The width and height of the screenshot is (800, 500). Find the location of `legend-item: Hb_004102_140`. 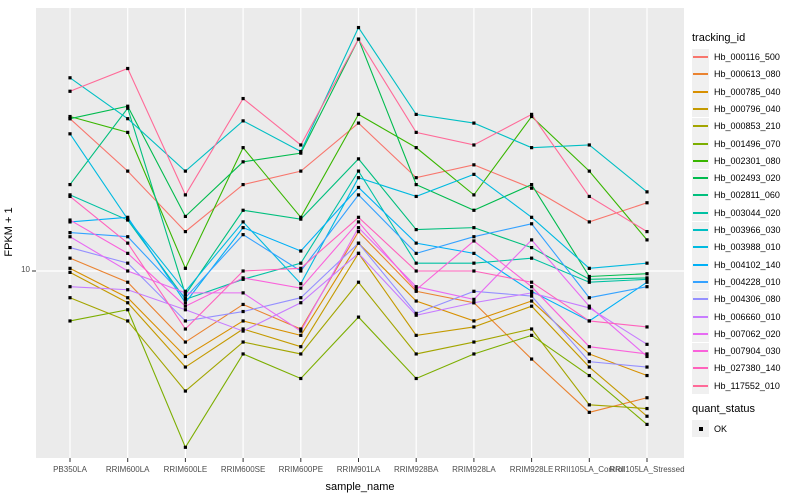

legend-item: Hb_004102_140 is located at coordinates (736, 265).